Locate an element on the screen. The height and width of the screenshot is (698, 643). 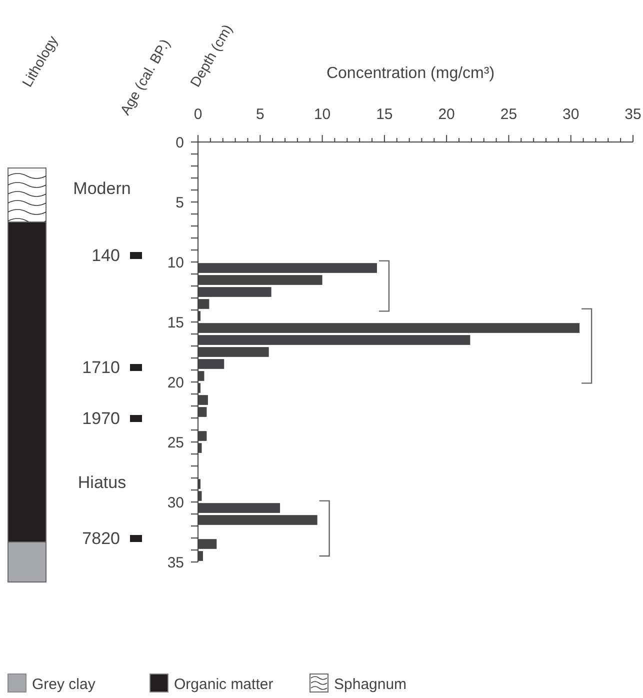
y-tick-label: 15 is located at coordinates (175, 323).